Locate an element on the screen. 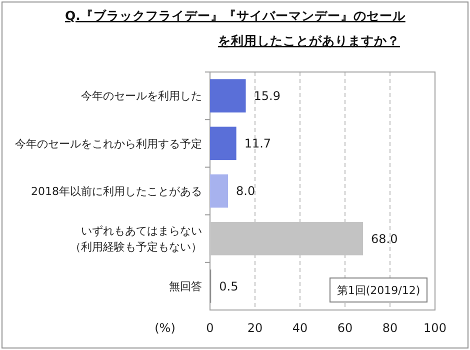 The width and height of the screenshot is (470, 350). x-tick-label: 20 is located at coordinates (255, 328).